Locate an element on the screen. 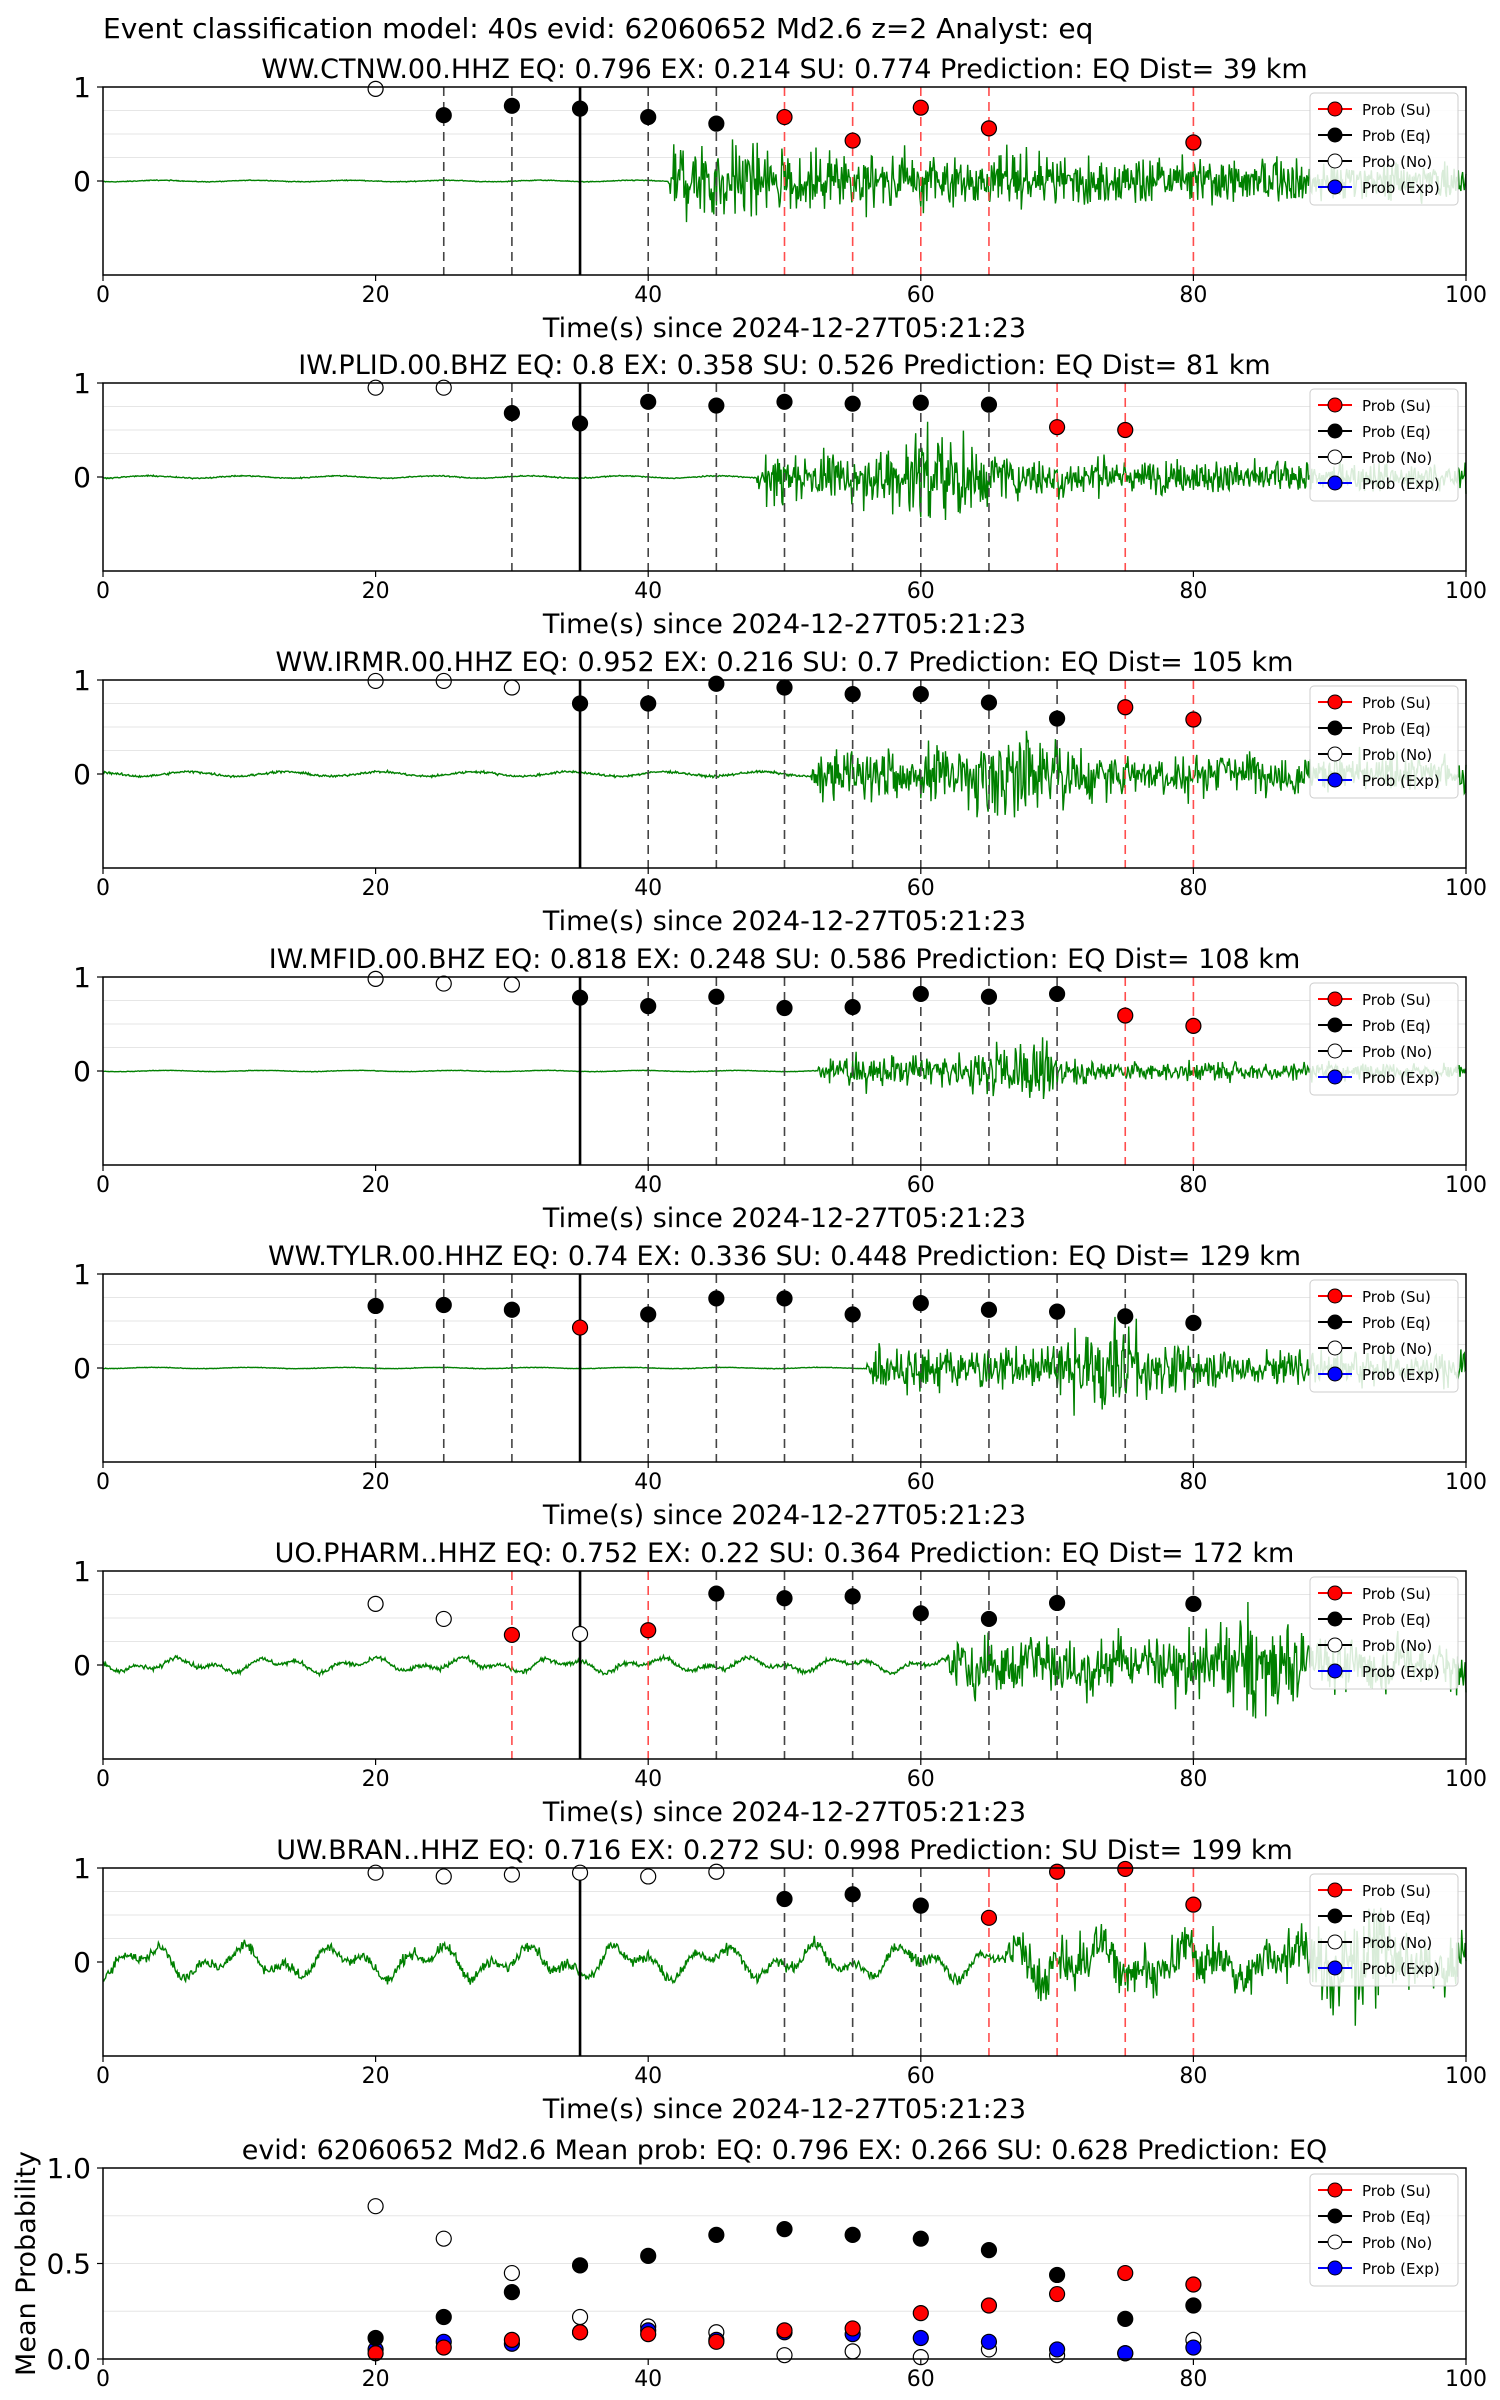 This screenshot has width=1500, height=2400. y-axis-label: Mean Probability is located at coordinates (26, 2263).